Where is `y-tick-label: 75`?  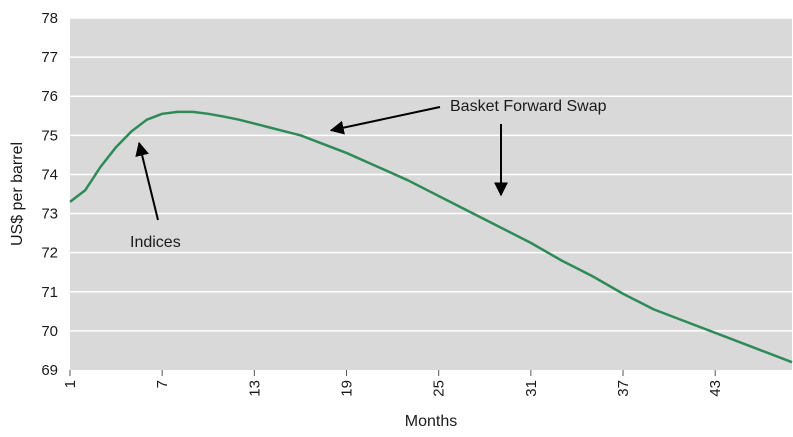 y-tick-label: 75 is located at coordinates (49, 135).